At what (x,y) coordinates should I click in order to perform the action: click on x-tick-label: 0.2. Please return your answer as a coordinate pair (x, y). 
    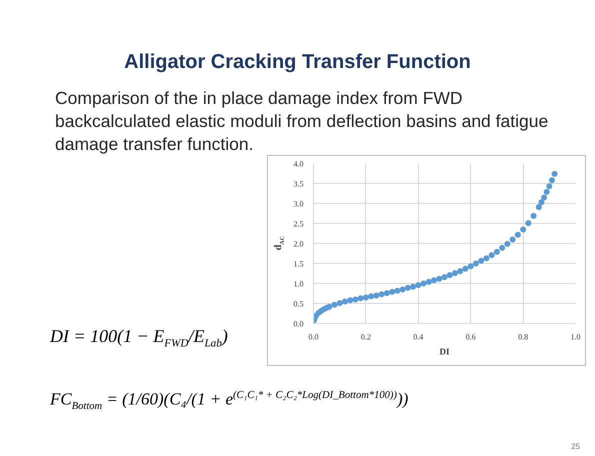
    Looking at the image, I should click on (365, 337).